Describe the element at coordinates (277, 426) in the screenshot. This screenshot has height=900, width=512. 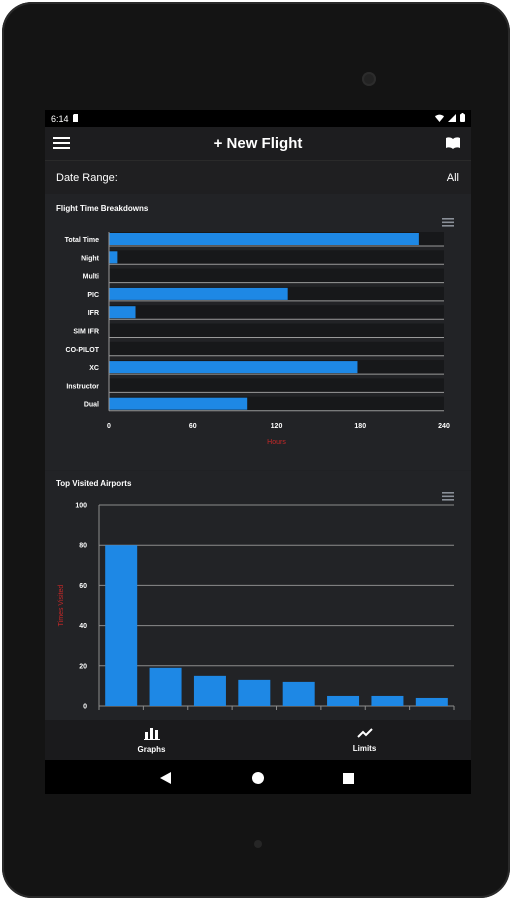
I see `x-tick-label: 120` at that location.